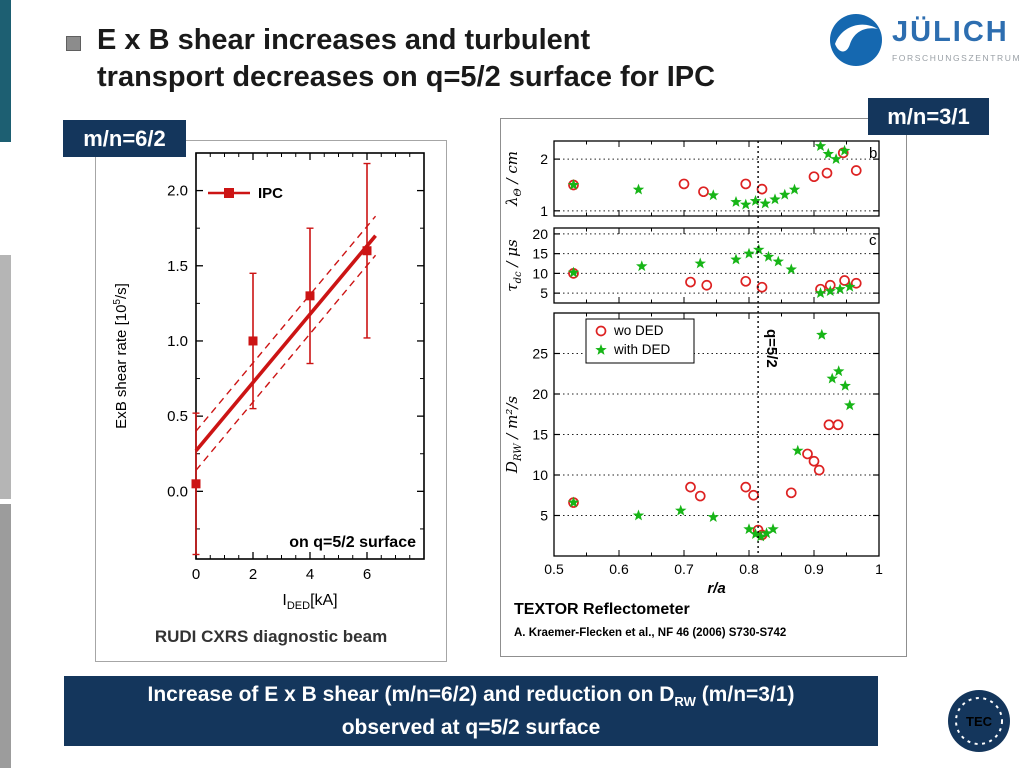  What do you see at coordinates (513, 265) in the screenshot?
I see `svg-text: τdc / μs` at bounding box center [513, 265].